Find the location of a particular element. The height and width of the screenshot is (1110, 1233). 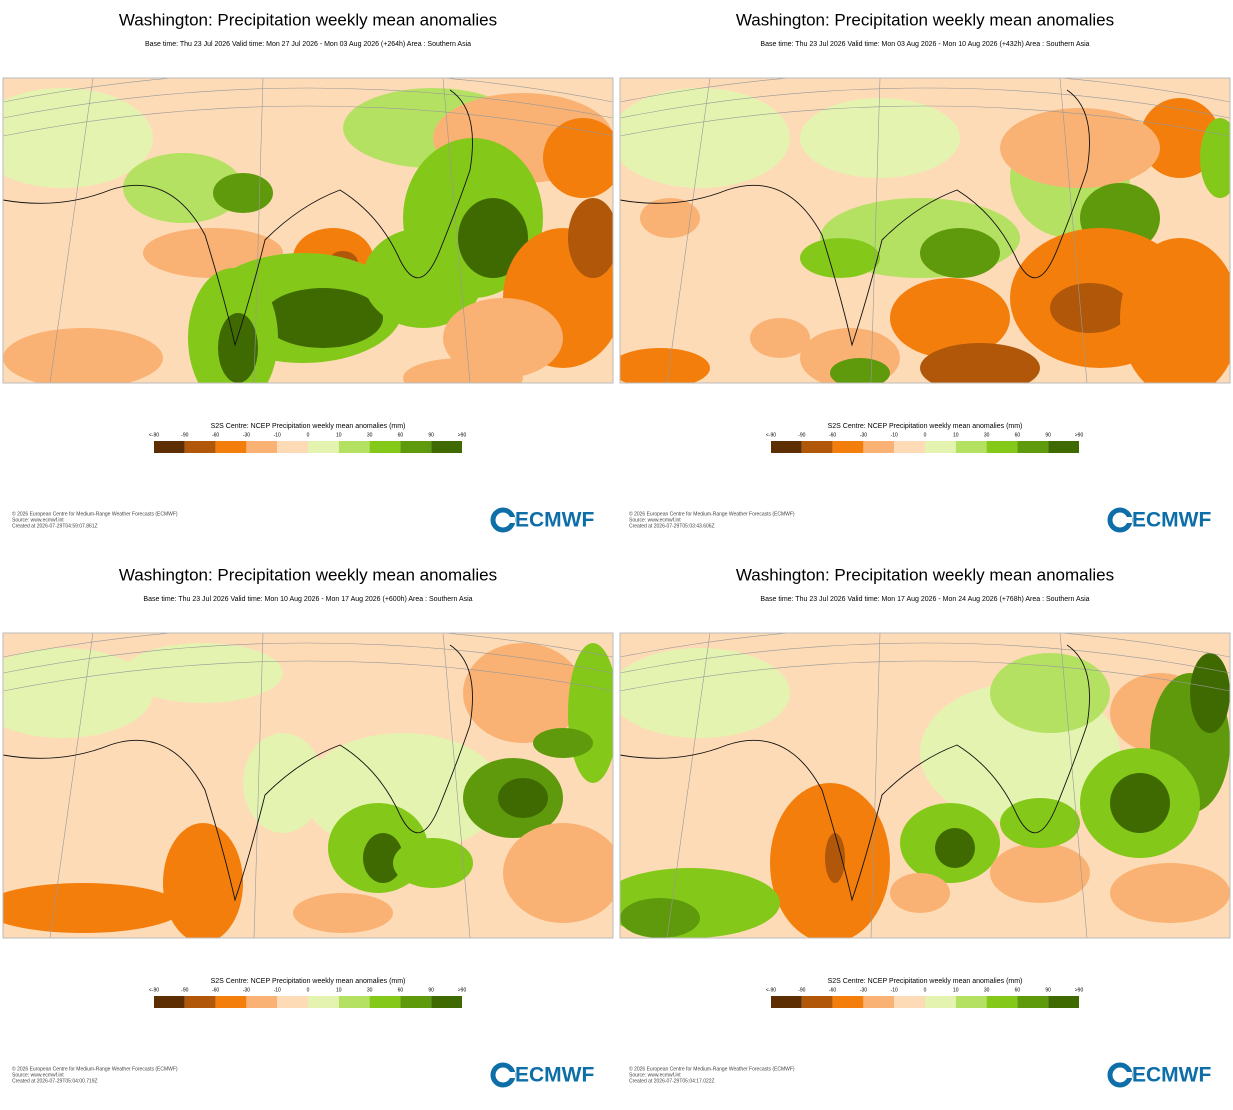

map-frame is located at coordinates (308, 230).